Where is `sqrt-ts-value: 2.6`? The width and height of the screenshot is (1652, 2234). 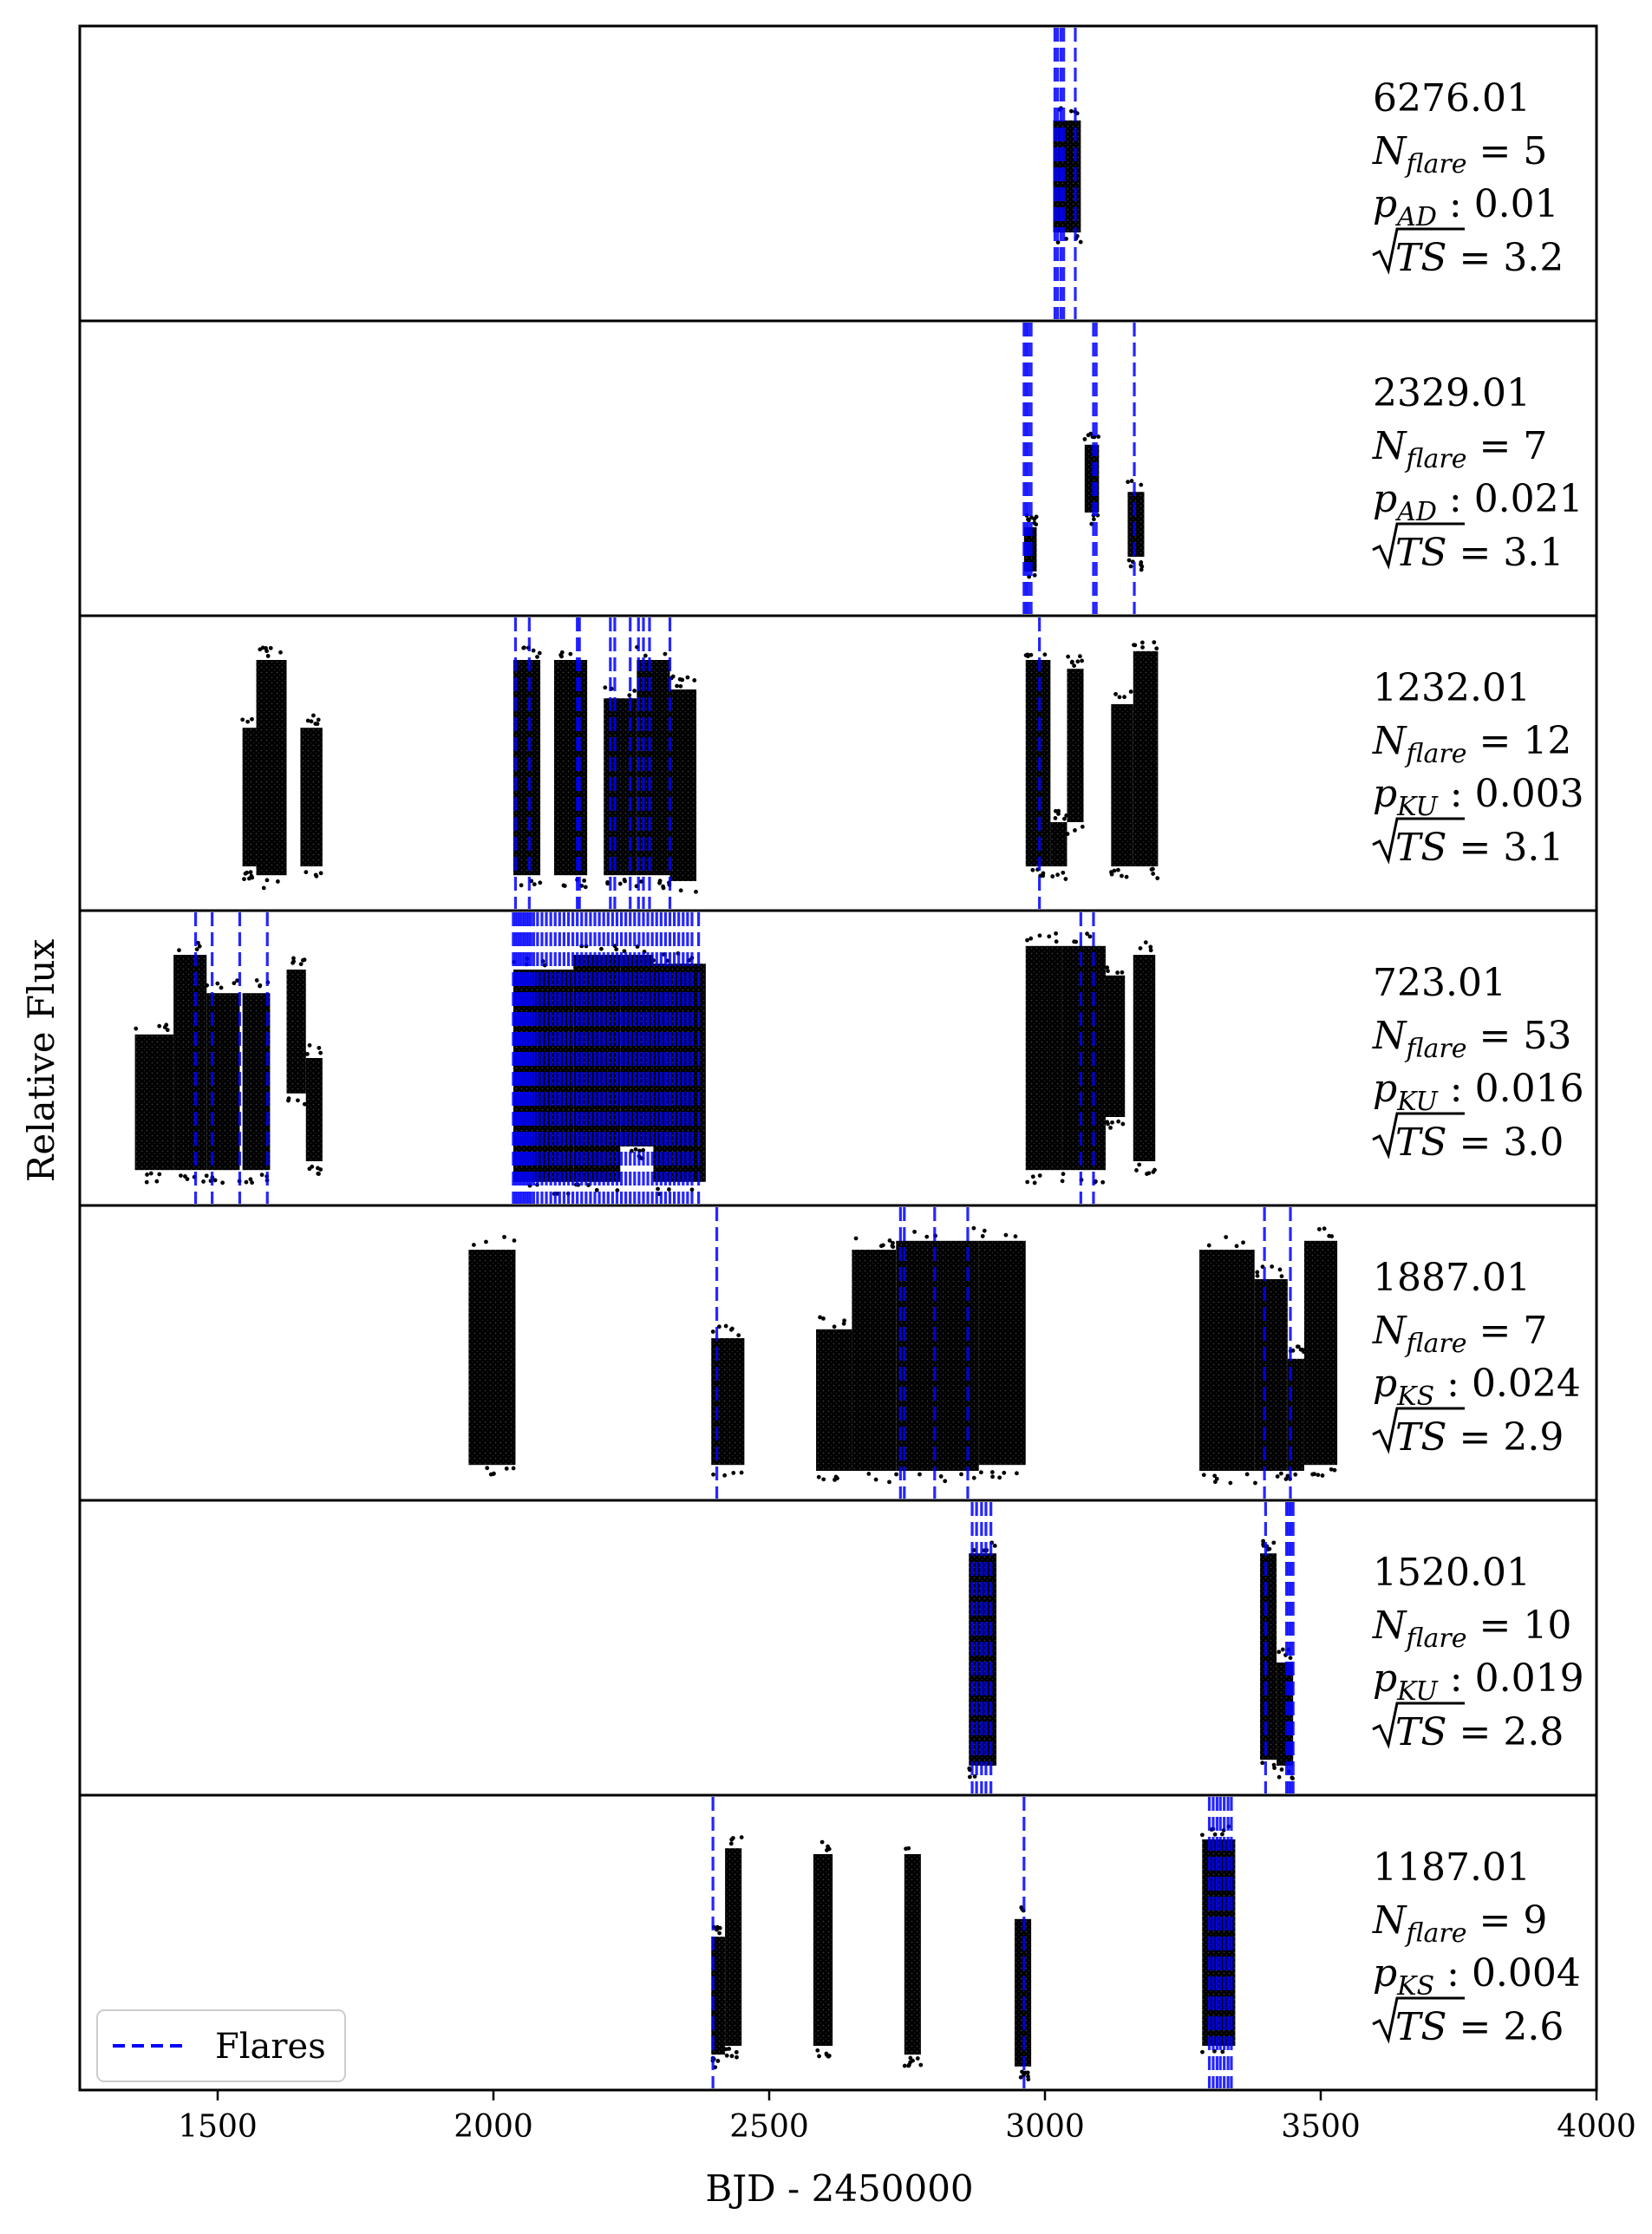
sqrt-ts-value: 2.6 is located at coordinates (1534, 2027).